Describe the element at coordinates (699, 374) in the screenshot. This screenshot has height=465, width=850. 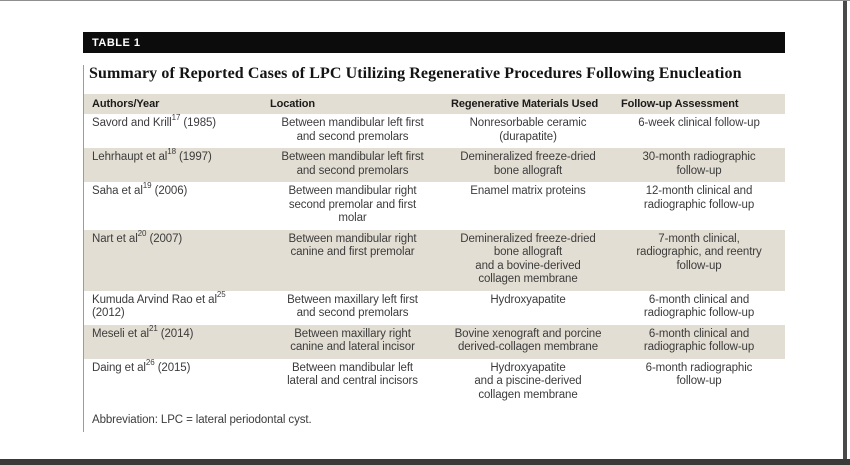
I see `followup-cell: 6-month radiographic follow-up` at that location.